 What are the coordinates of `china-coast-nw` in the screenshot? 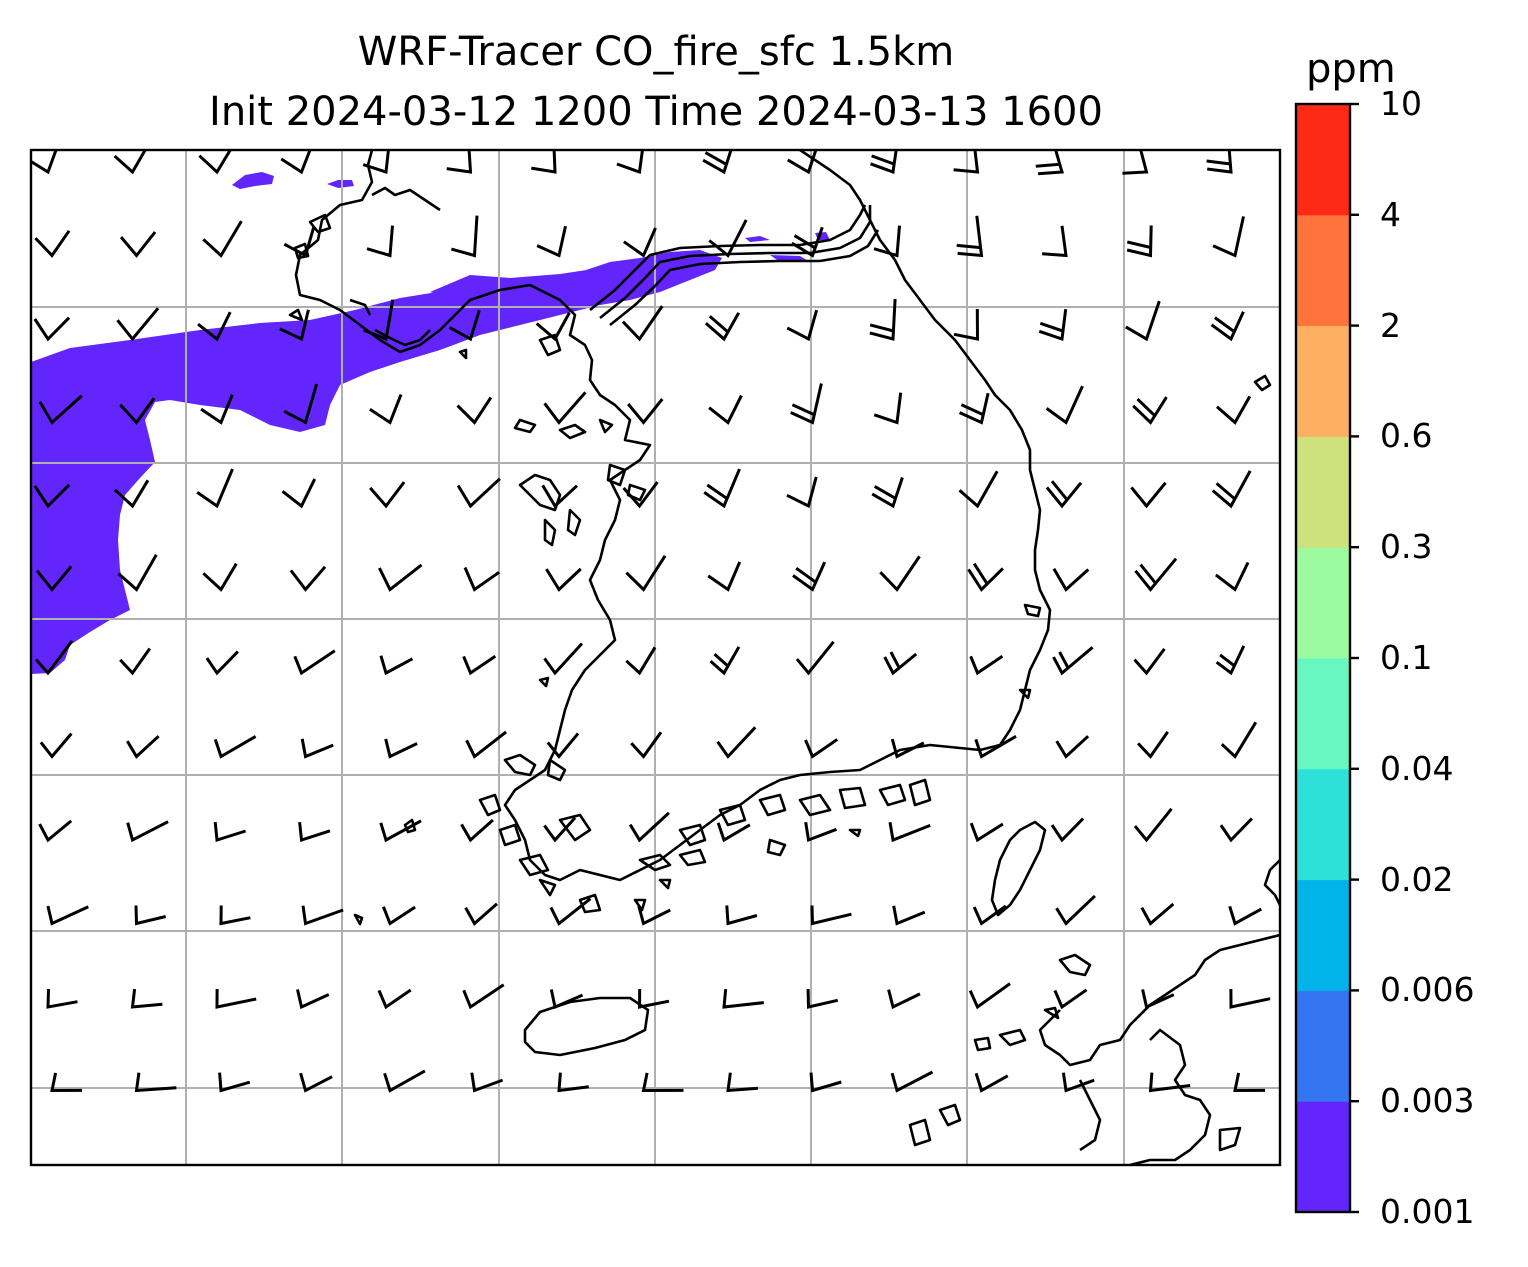 It's located at (378, 286).